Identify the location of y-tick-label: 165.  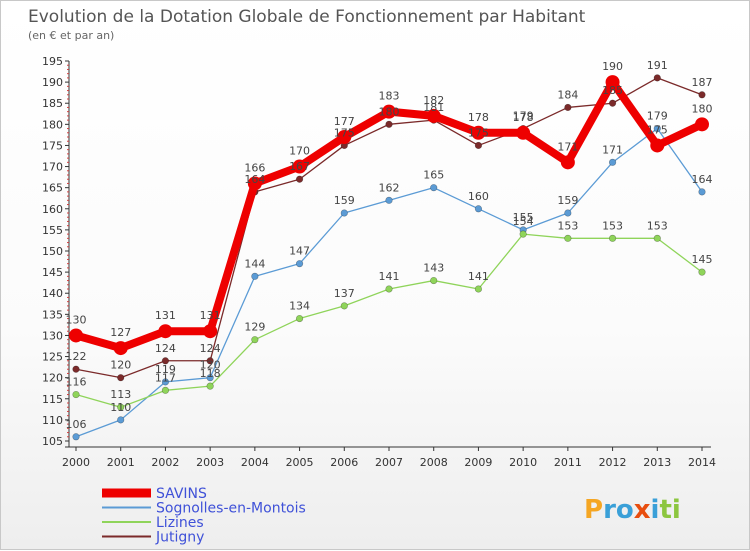
(52, 188).